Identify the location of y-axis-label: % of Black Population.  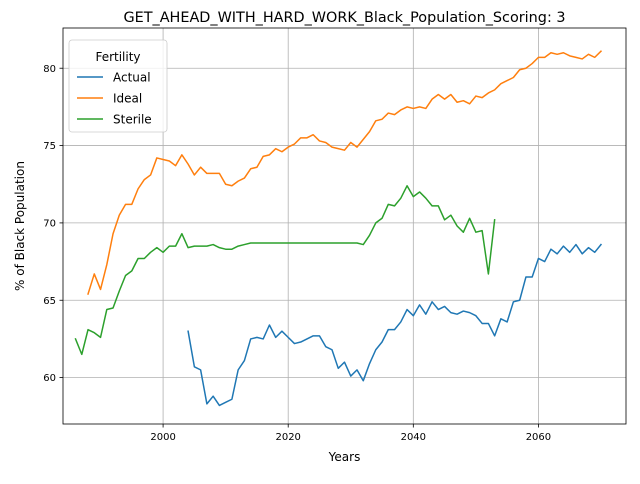
(20, 226).